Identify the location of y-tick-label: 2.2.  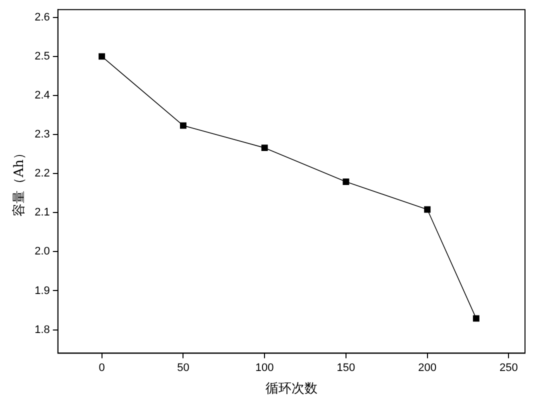
(42, 174).